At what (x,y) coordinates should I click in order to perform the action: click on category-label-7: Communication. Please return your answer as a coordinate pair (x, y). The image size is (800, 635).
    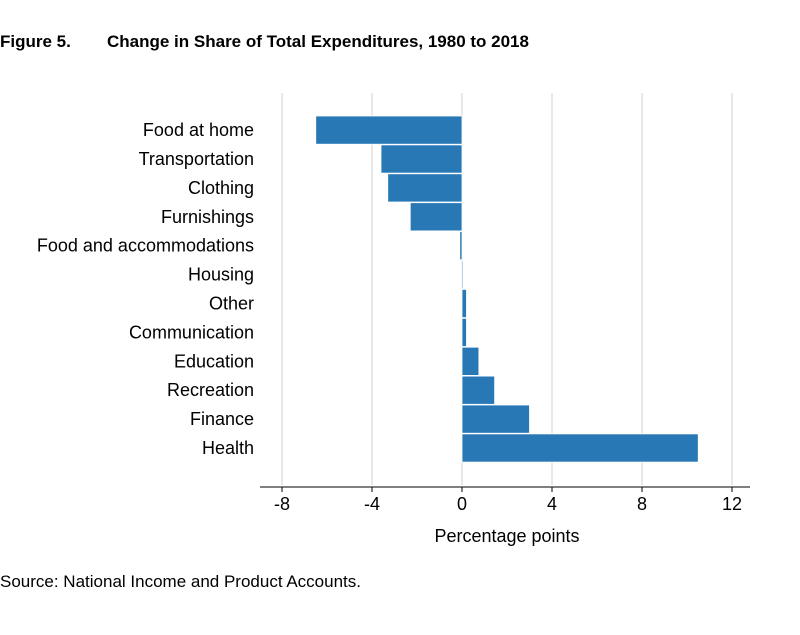
    Looking at the image, I should click on (191, 332).